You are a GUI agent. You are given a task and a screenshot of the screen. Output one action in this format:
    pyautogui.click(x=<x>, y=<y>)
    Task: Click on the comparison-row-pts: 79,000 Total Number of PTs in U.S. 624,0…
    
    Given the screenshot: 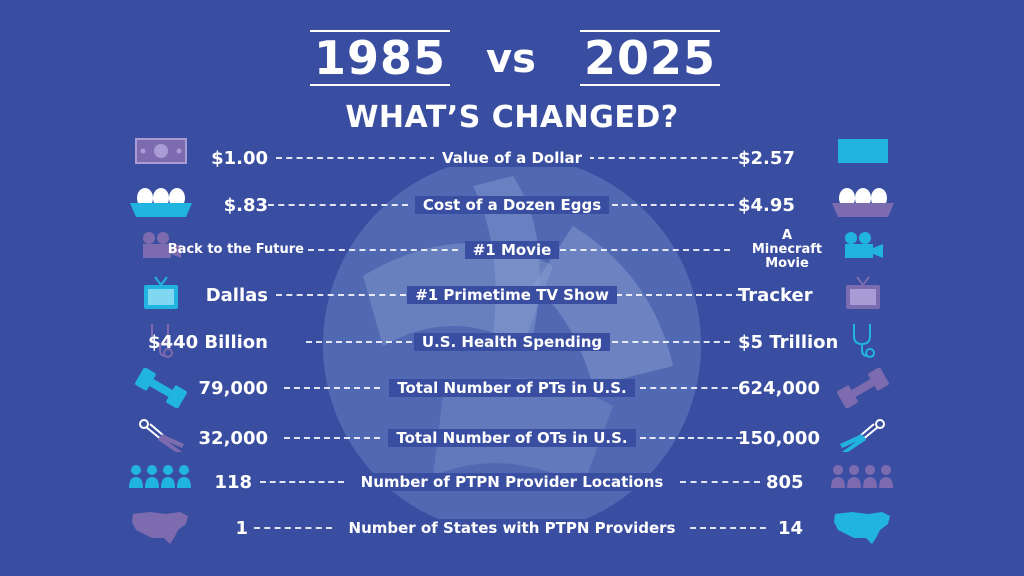 What is the action you would take?
    pyautogui.click(x=512, y=388)
    